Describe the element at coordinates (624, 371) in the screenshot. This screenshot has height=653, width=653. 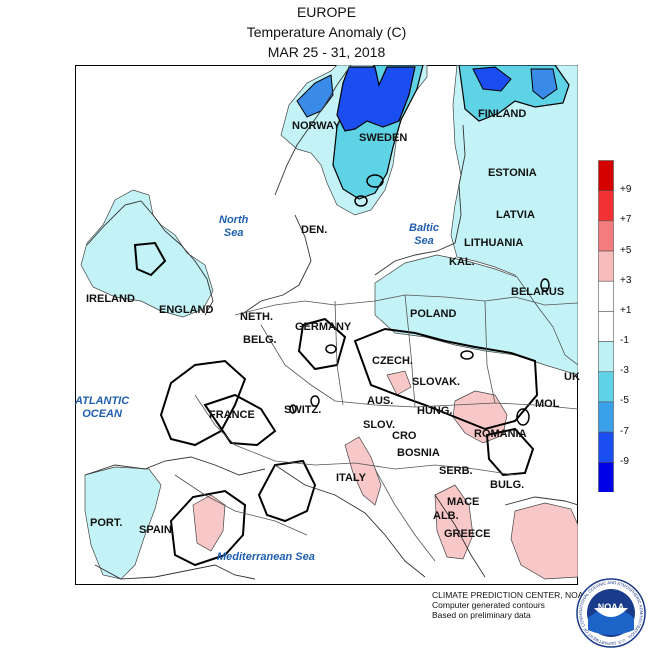
I see `legend-label: -3` at that location.